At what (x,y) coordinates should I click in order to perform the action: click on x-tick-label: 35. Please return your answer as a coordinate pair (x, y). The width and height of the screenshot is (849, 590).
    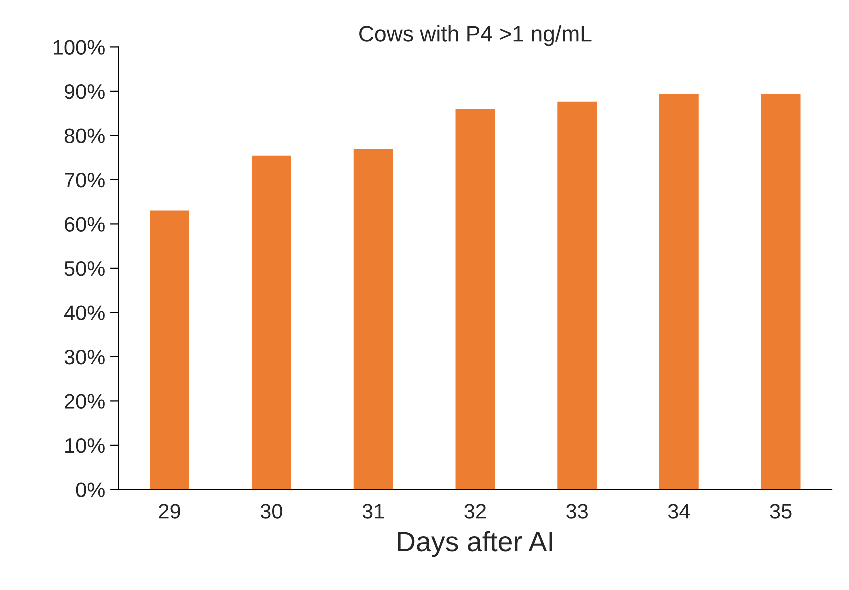
    Looking at the image, I should click on (781, 511).